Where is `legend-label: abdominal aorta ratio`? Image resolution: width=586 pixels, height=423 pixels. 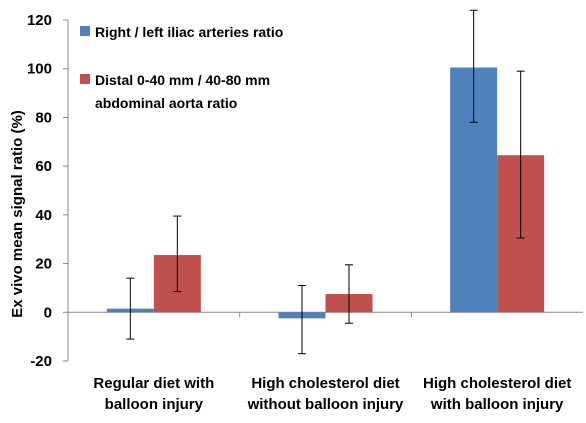 legend-label: abdominal aorta ratio is located at coordinates (166, 103).